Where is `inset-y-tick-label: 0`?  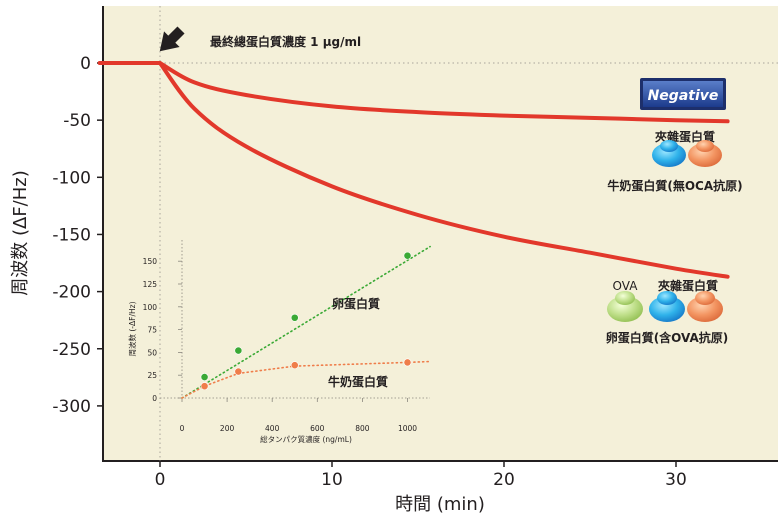
inset-y-tick-label: 0 is located at coordinates (154, 398).